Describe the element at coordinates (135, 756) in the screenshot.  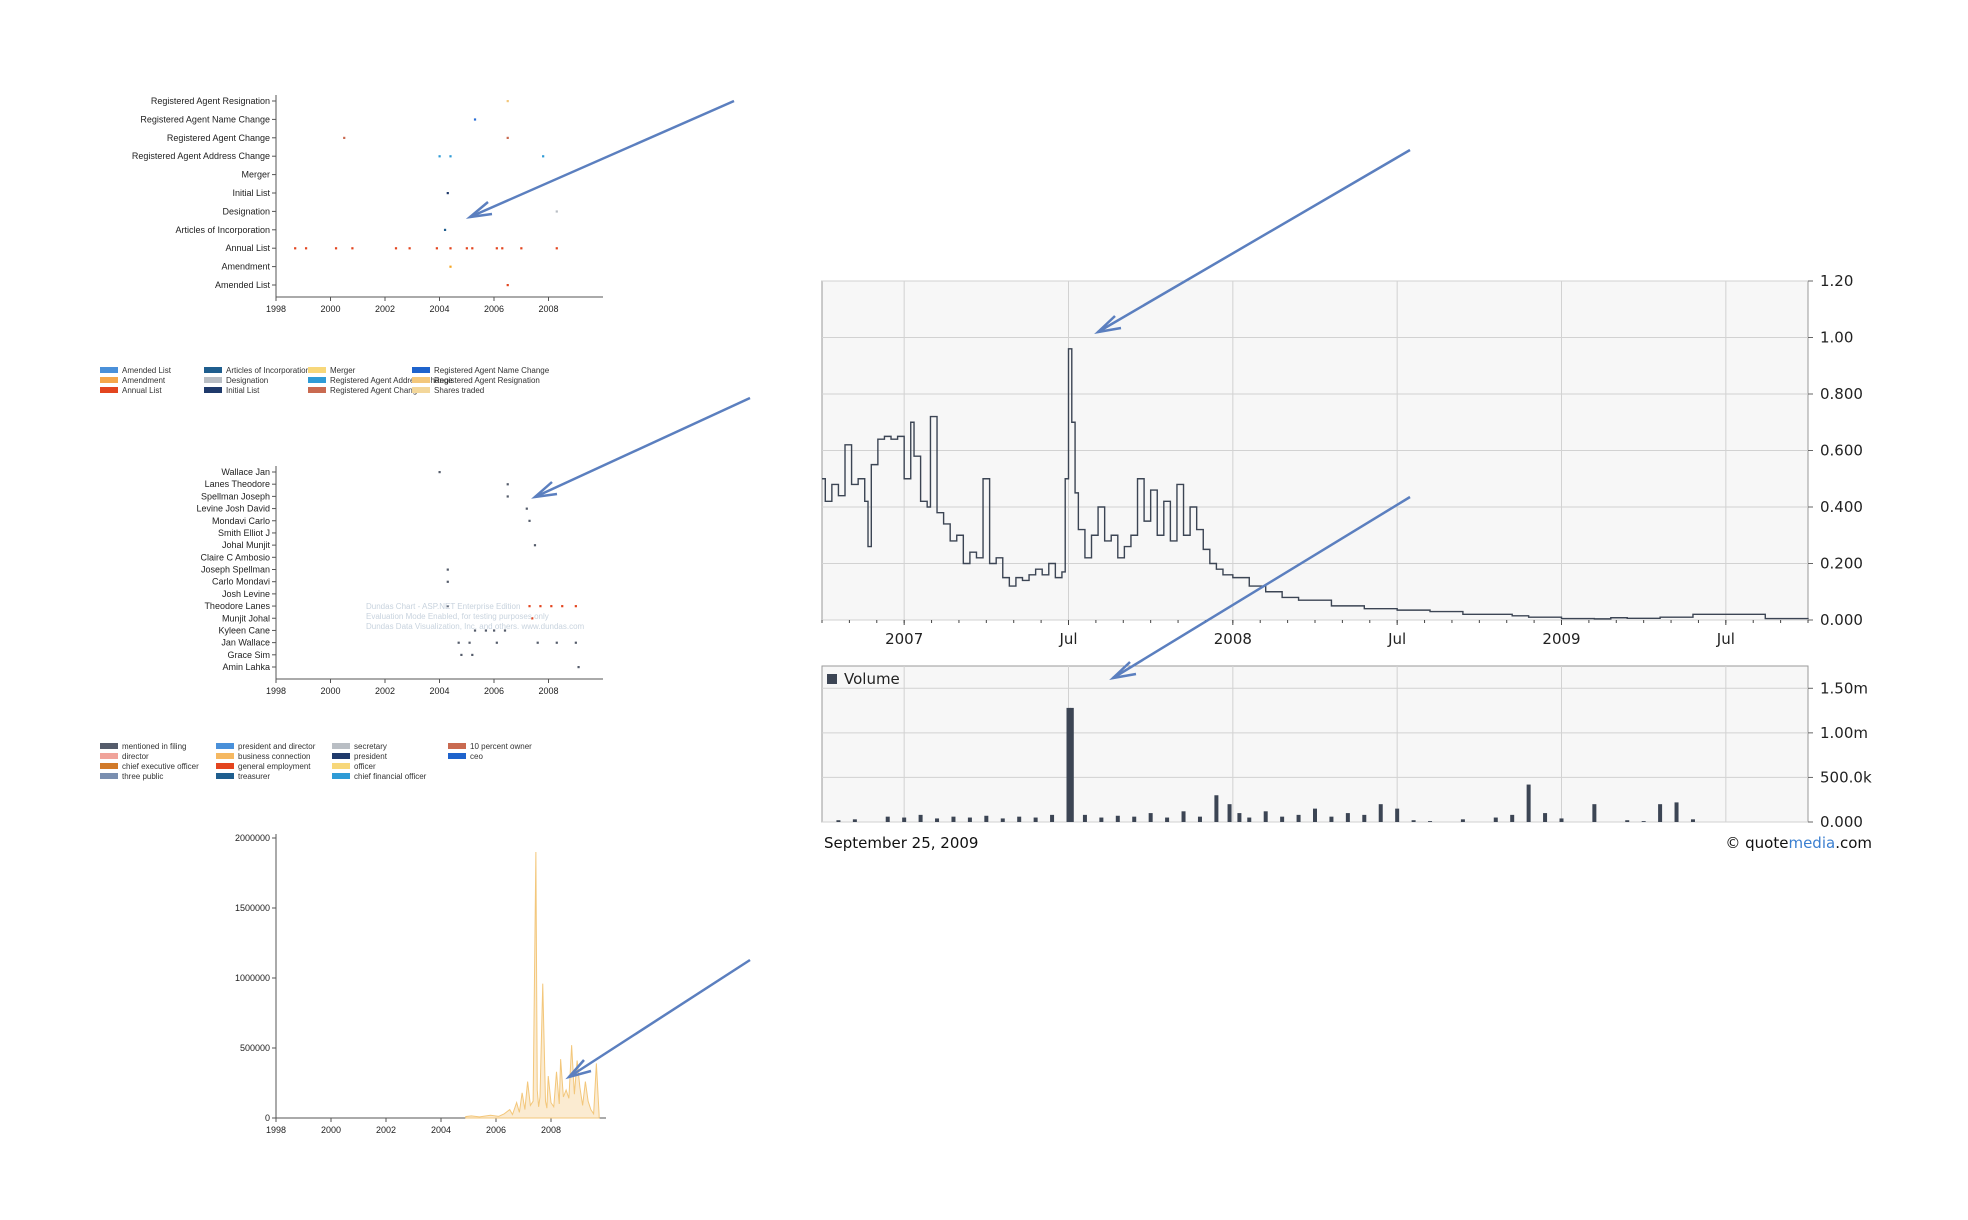
I see `legend-label: director` at that location.